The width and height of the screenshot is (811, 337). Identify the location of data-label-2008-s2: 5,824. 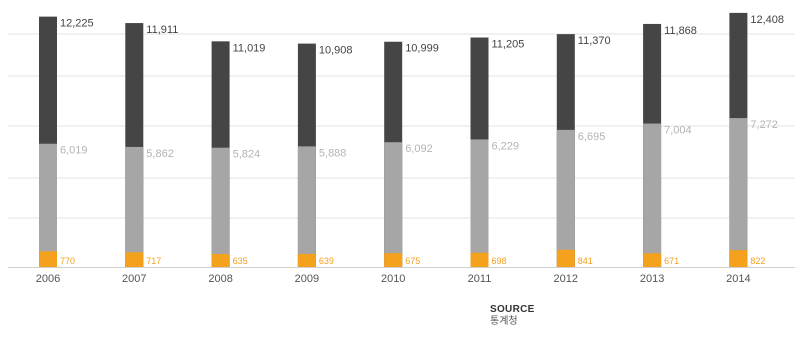
(247, 155).